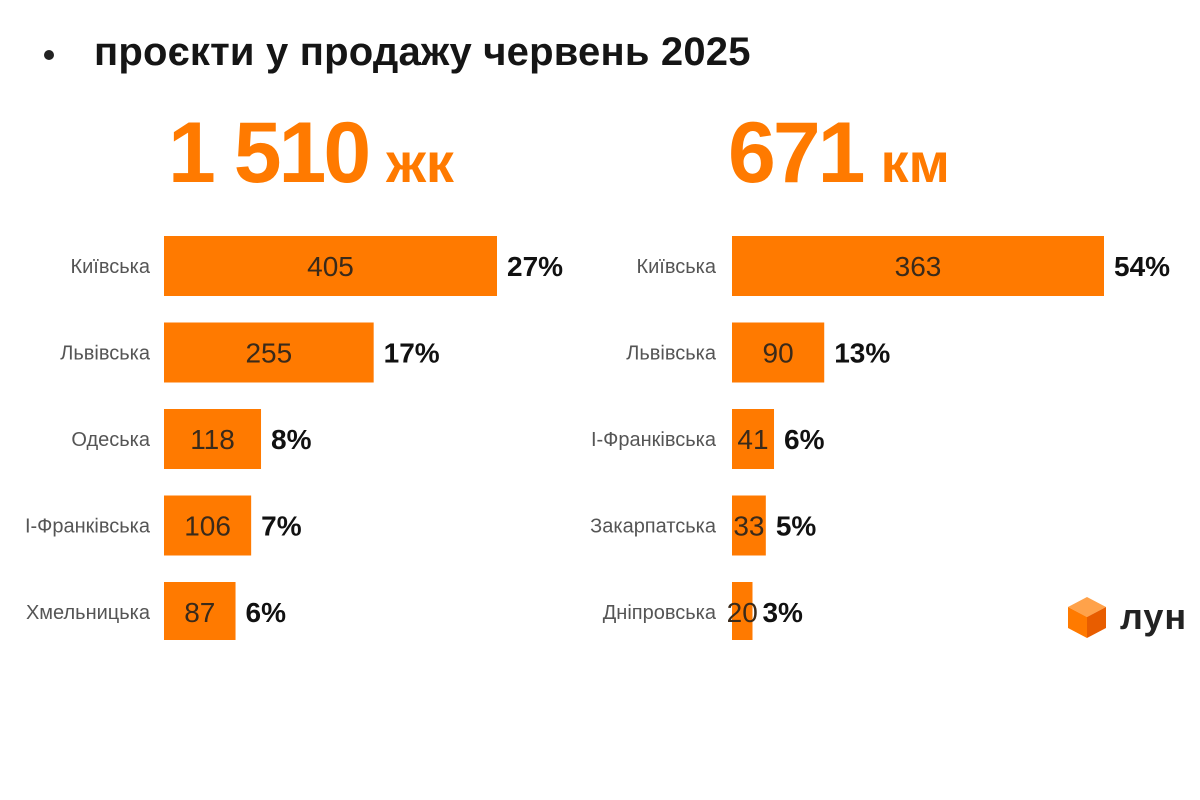  I want to click on headline-left-unit: жк, so click(420, 162).